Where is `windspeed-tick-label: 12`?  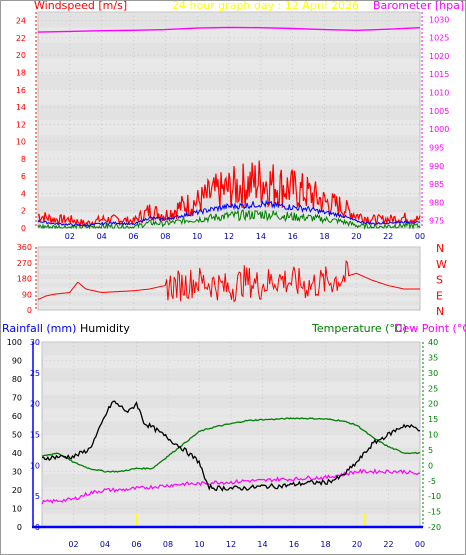
windspeed-tick-label: 12 is located at coordinates (21, 124).